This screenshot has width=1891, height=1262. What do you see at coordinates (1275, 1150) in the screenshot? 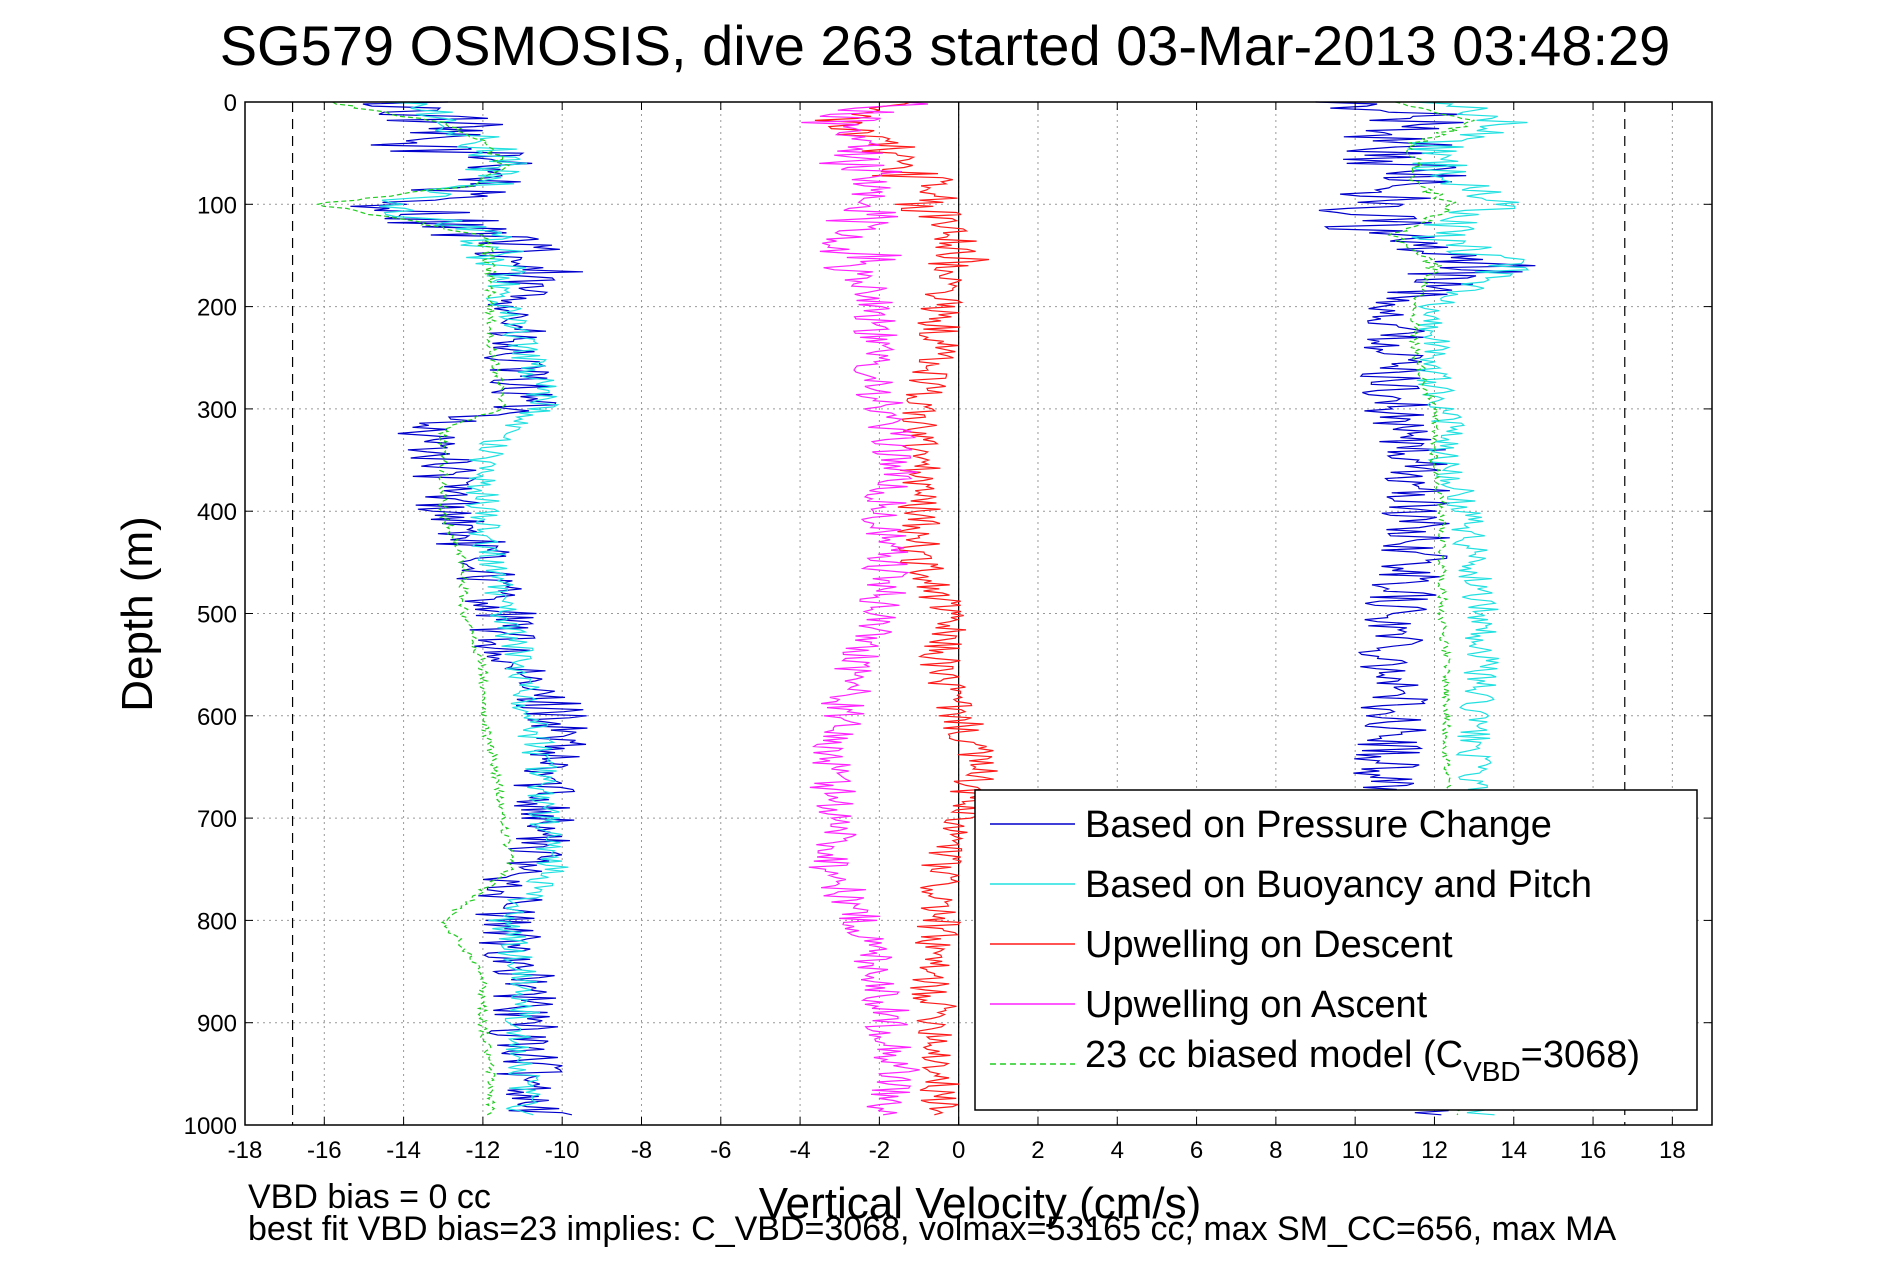
I see `x-tick-label: 8` at bounding box center [1275, 1150].